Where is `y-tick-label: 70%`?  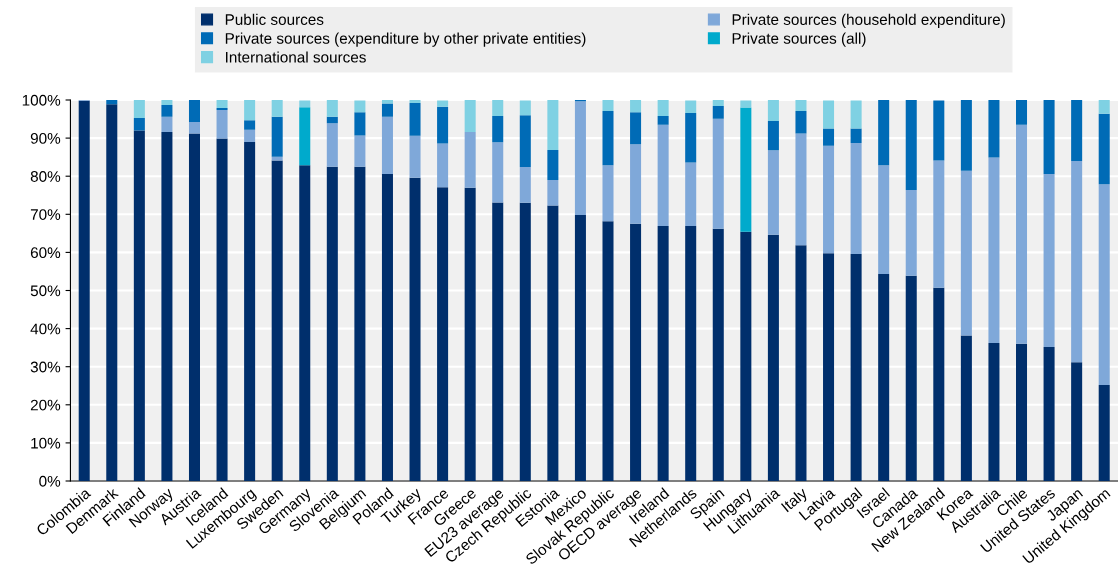 y-tick-label: 70% is located at coordinates (45, 214).